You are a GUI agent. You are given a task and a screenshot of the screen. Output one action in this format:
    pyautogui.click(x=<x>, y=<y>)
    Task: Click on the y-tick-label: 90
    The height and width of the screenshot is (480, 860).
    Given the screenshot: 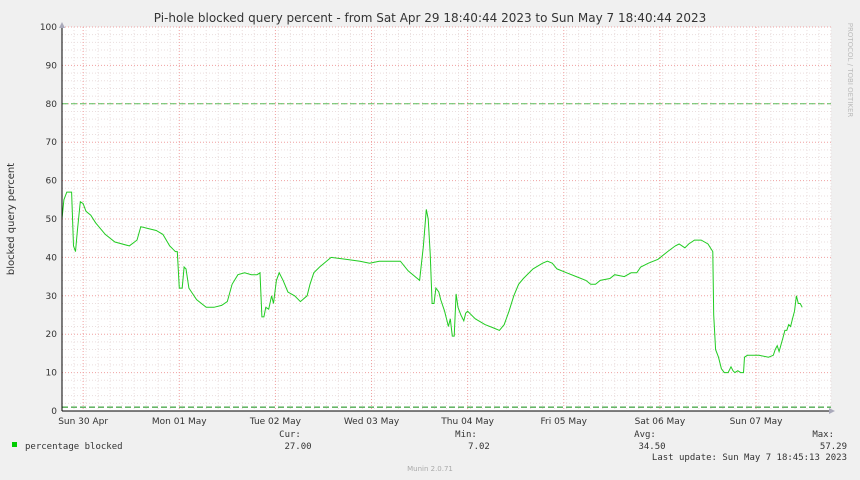 What is the action you would take?
    pyautogui.click(x=52, y=66)
    